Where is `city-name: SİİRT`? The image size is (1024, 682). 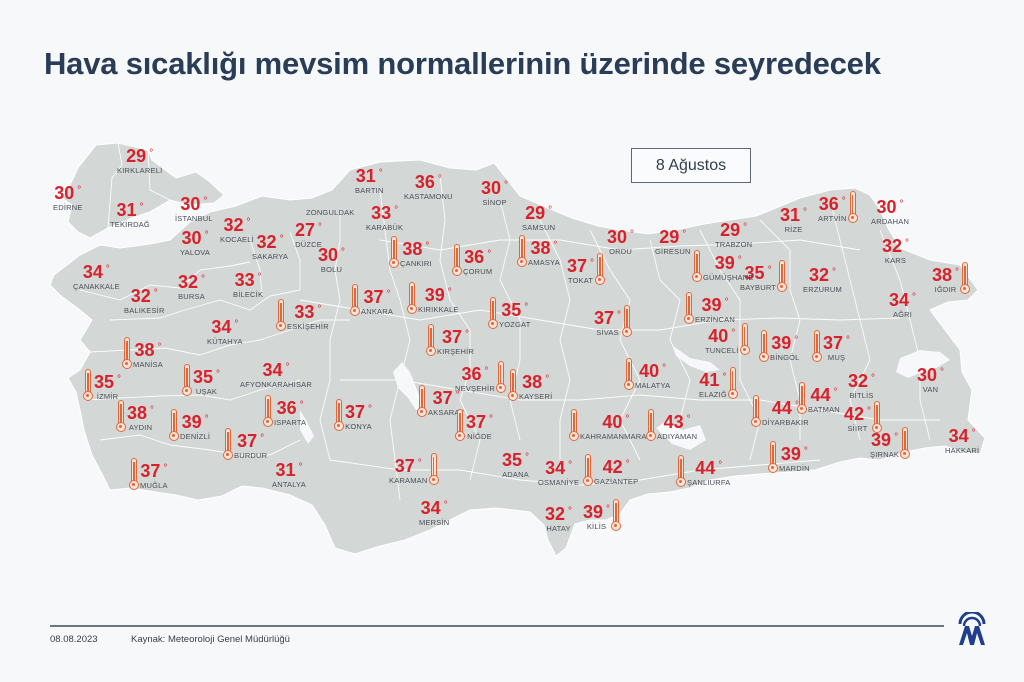 city-name: SİİRT is located at coordinates (857, 428).